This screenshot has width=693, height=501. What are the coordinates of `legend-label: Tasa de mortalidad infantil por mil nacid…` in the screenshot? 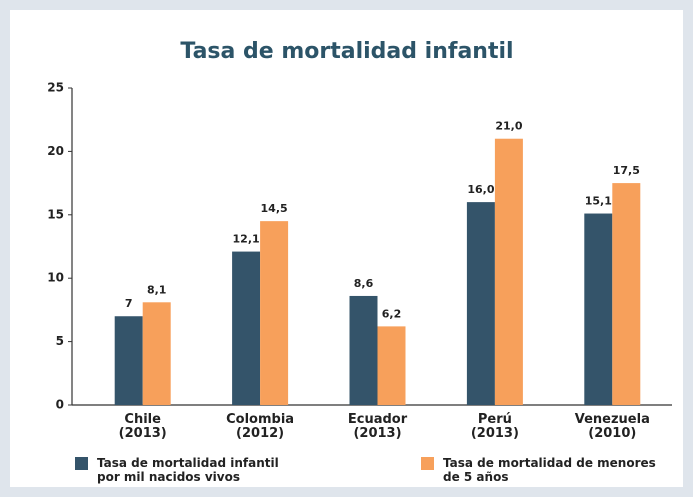 It's located at (188, 470).